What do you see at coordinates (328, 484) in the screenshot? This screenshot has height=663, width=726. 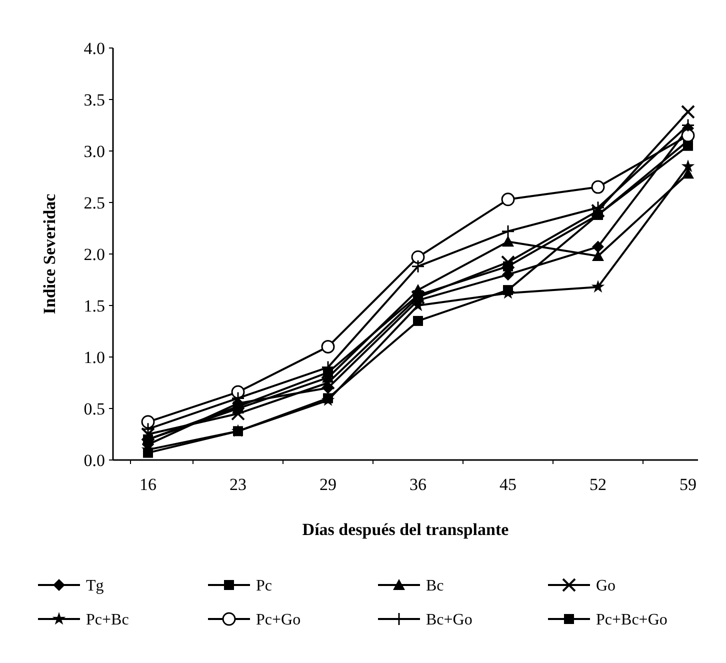 I see `x-tick-label: 29` at bounding box center [328, 484].